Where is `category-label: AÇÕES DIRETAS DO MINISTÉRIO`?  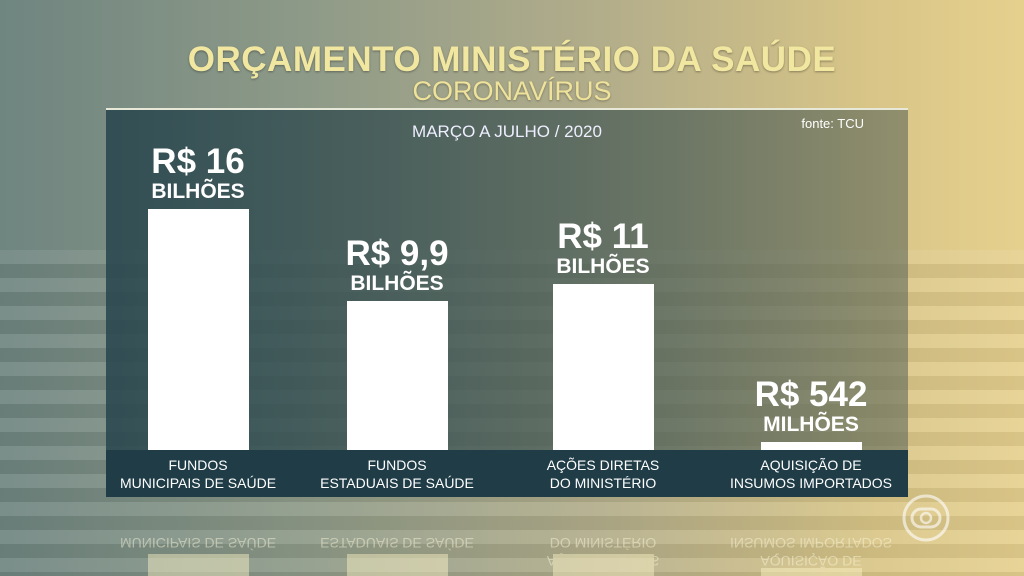 category-label: AÇÕES DIRETAS DO MINISTÉRIO is located at coordinates (603, 474).